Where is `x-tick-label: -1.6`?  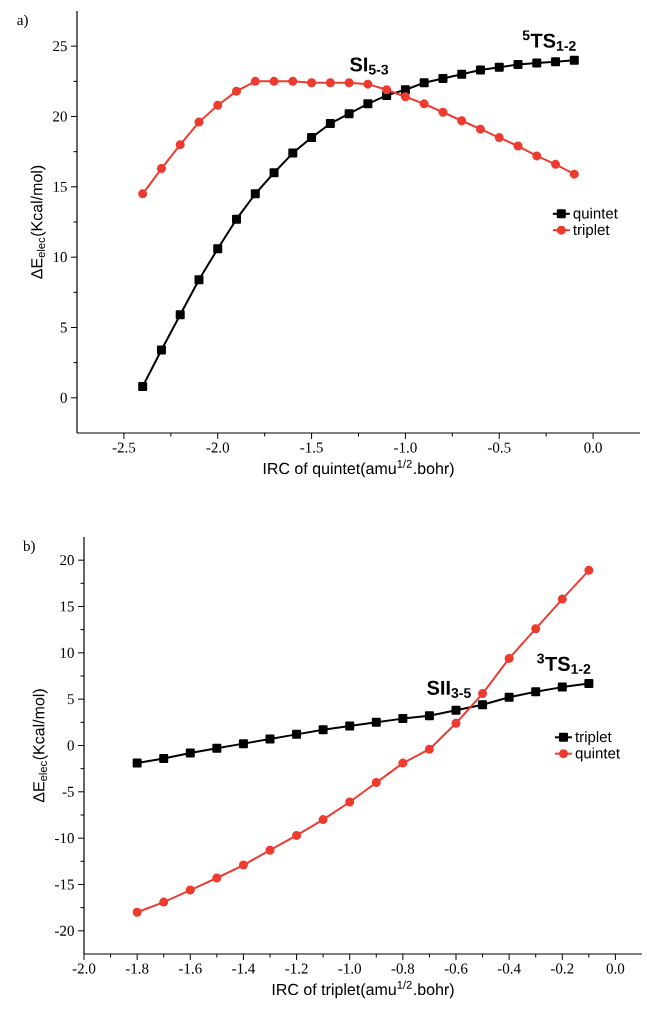
x-tick-label: -1.6 is located at coordinates (190, 968).